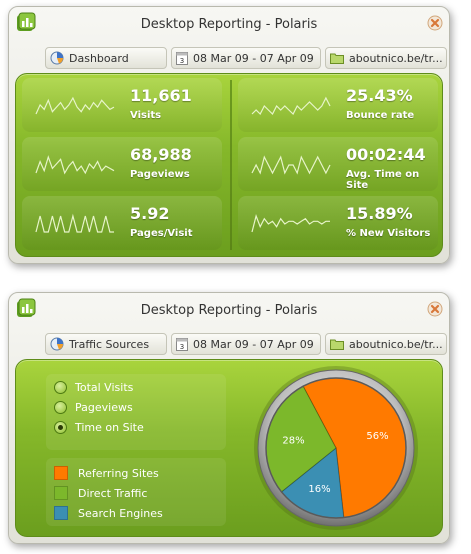 The width and height of the screenshot is (471, 554). I want to click on legend-label: Direct Traffic, so click(113, 493).